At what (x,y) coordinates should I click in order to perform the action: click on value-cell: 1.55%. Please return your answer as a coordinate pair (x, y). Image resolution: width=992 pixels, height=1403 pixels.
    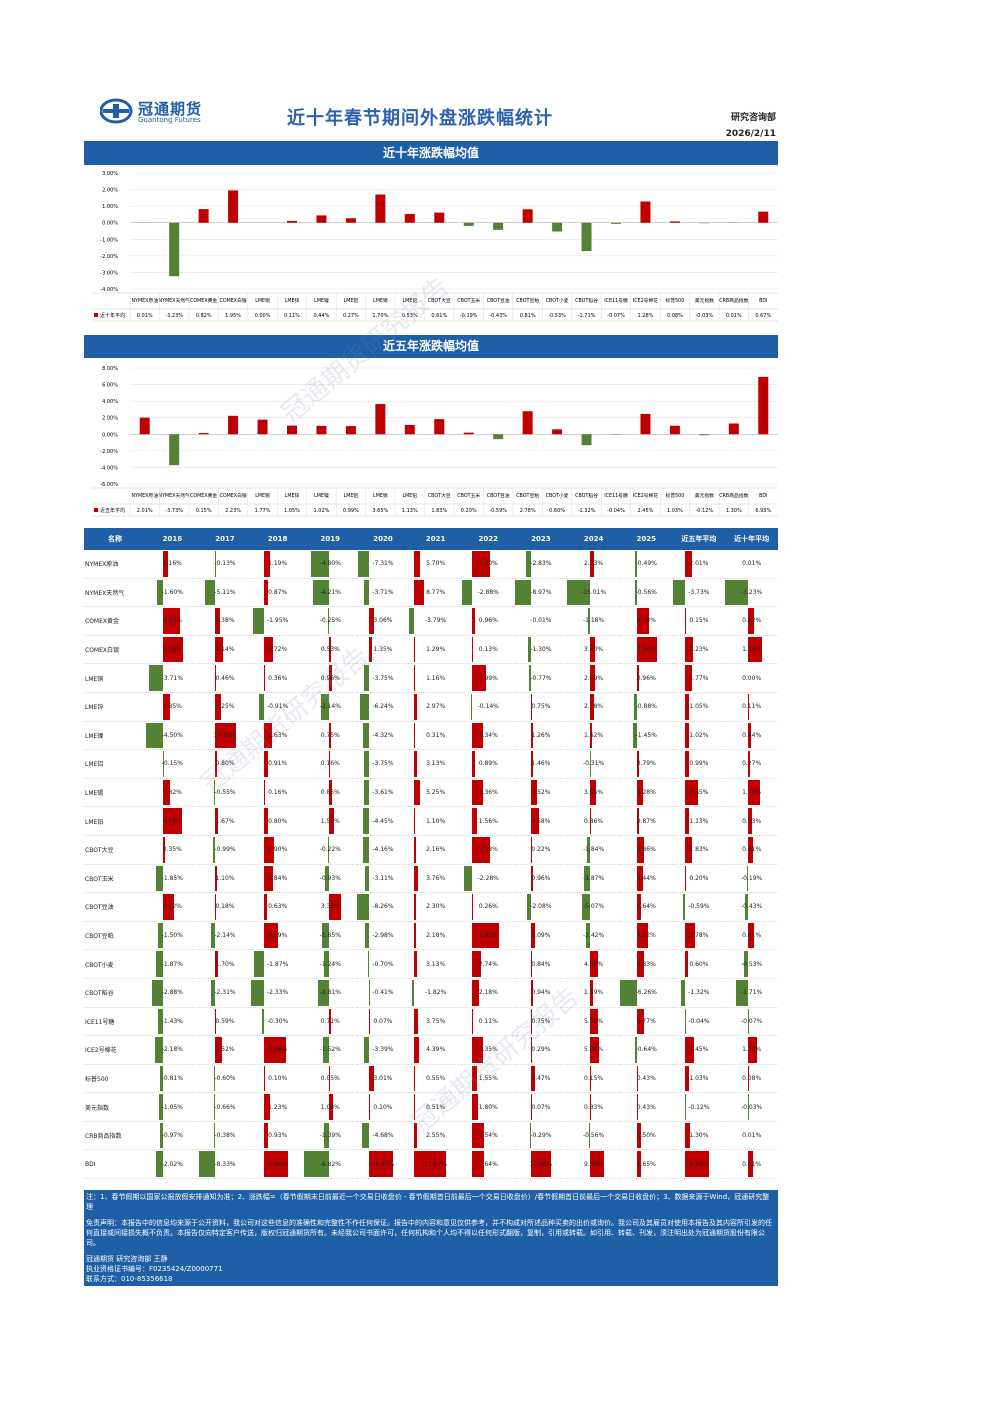
    Looking at the image, I should click on (488, 1079).